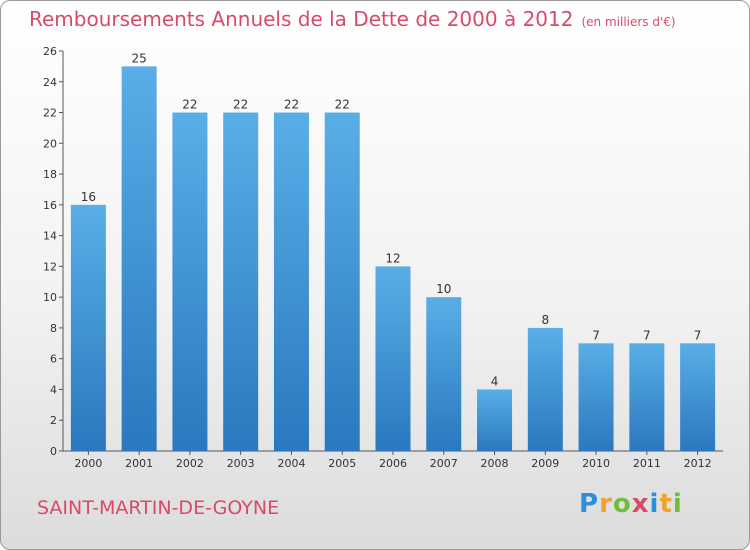  What do you see at coordinates (698, 463) in the screenshot?
I see `x-tick-label: 2012` at bounding box center [698, 463].